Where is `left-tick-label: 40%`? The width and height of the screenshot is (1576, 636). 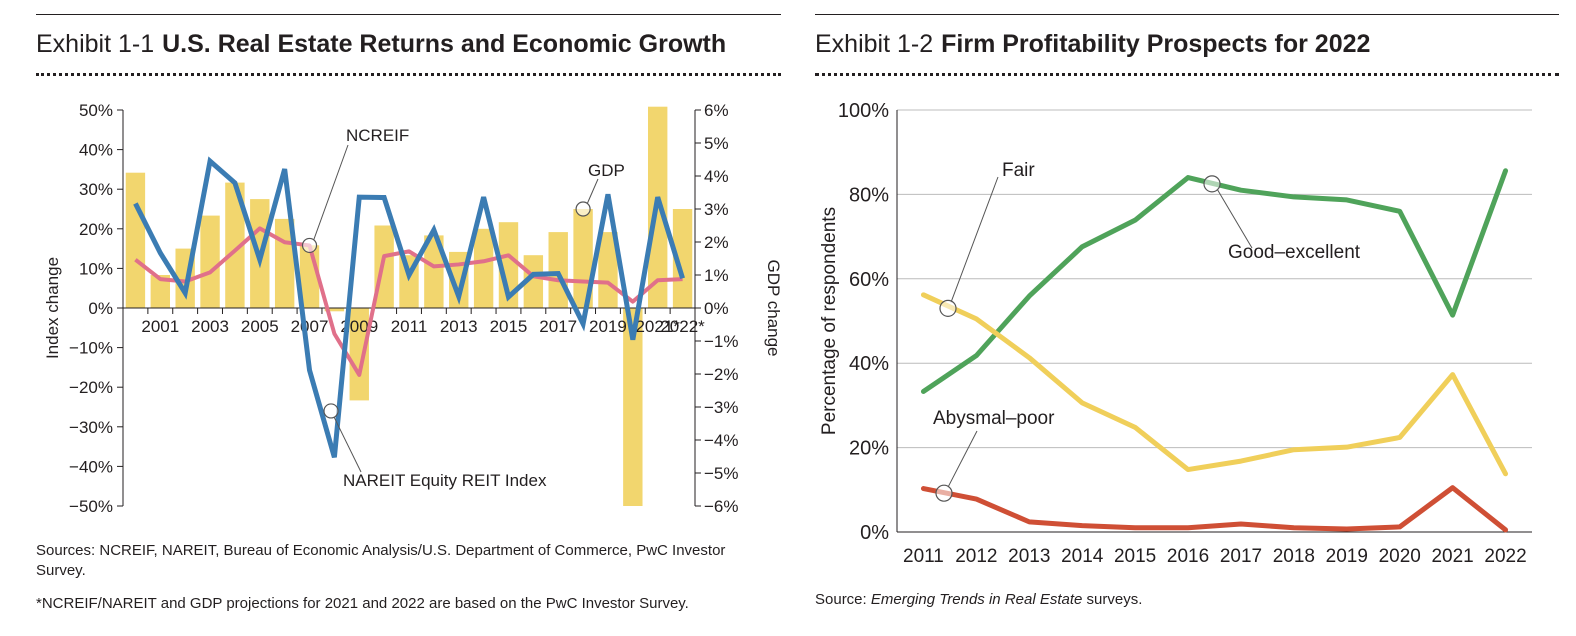
left-tick-label: 40% is located at coordinates (96, 150).